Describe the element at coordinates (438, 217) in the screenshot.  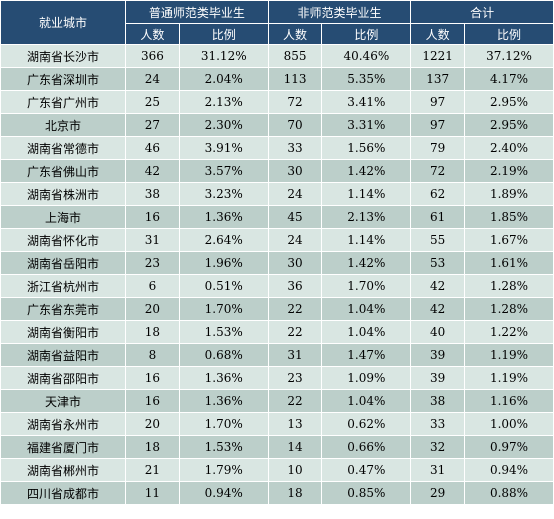
I see `total-count-cell: 61` at that location.